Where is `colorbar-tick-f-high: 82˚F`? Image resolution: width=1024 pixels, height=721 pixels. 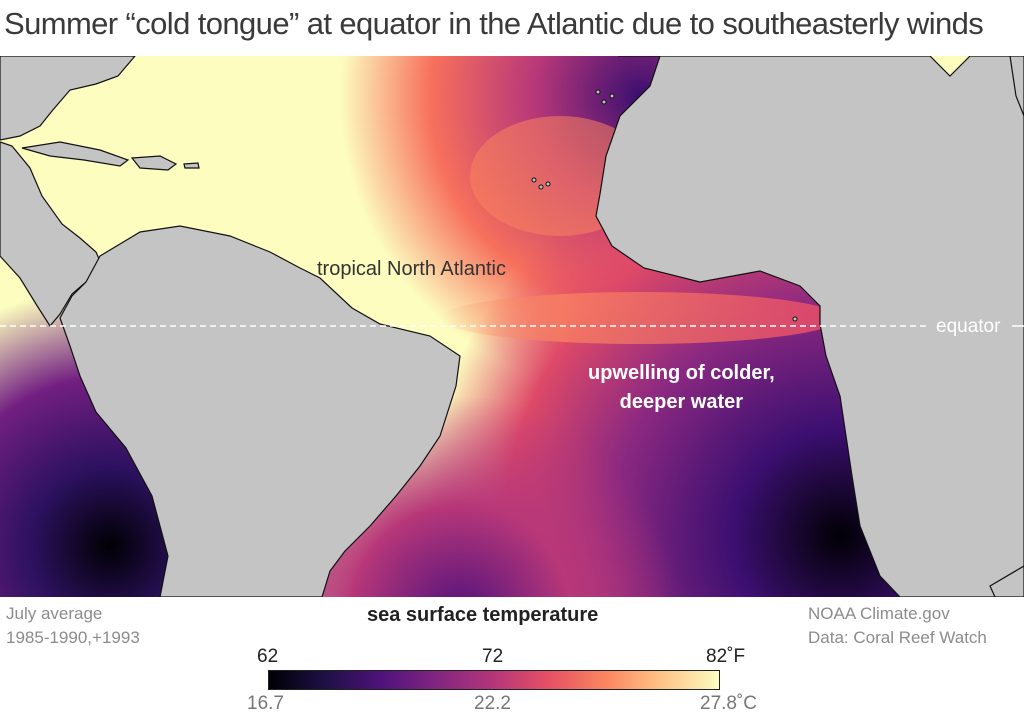
colorbar-tick-f-high: 82˚F is located at coordinates (726, 656).